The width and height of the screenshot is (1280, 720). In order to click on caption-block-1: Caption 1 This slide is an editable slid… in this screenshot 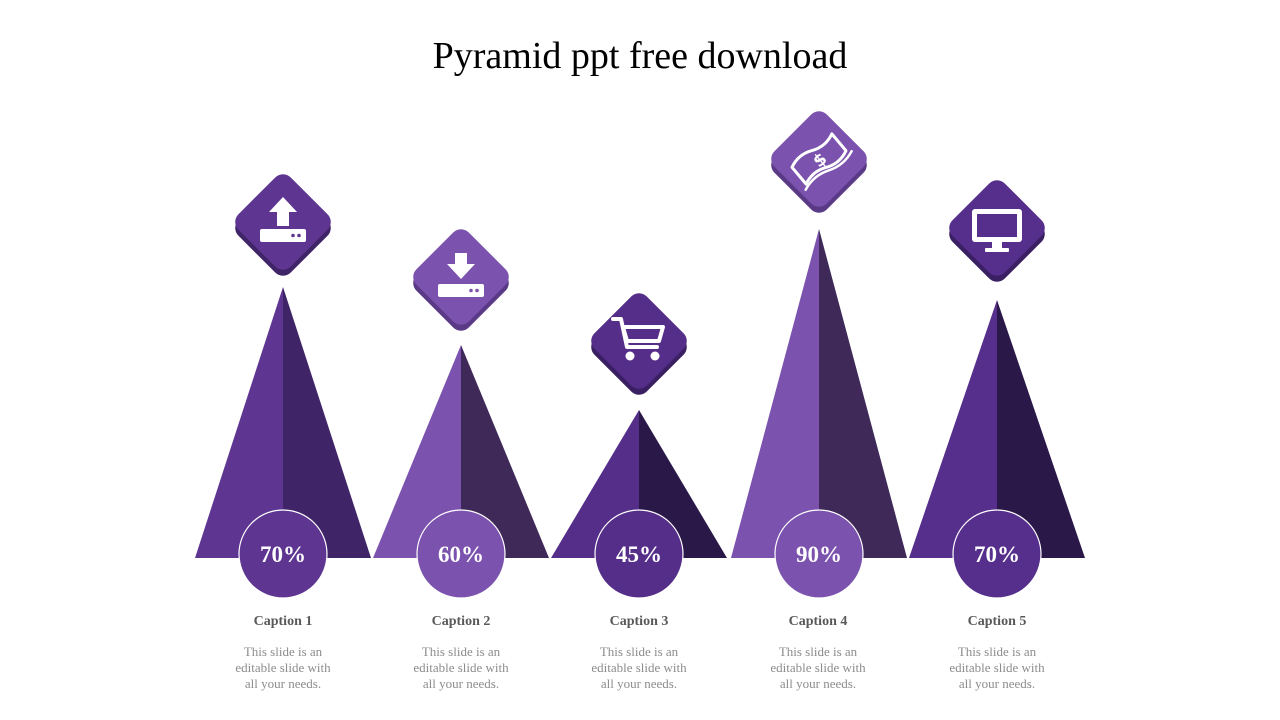, I will do `click(283, 653)`.